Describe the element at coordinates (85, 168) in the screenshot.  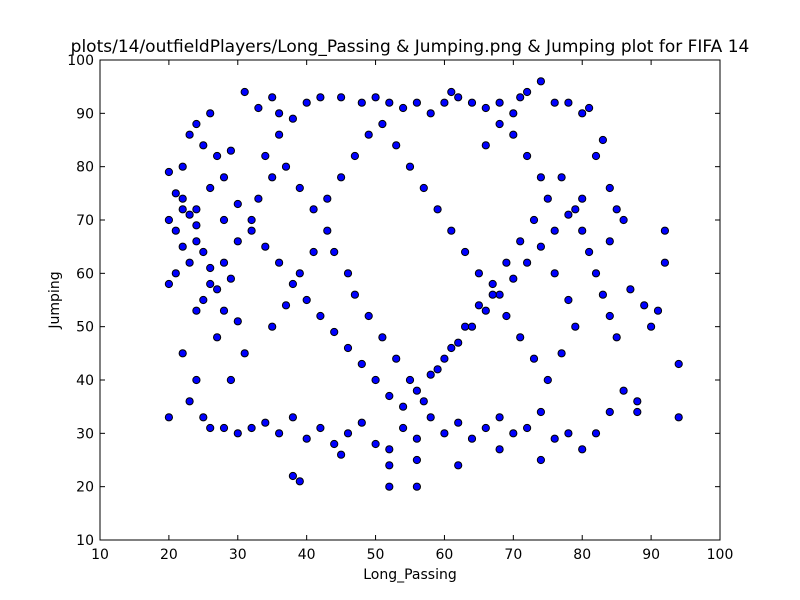
I see `y-tick-label: 80` at that location.